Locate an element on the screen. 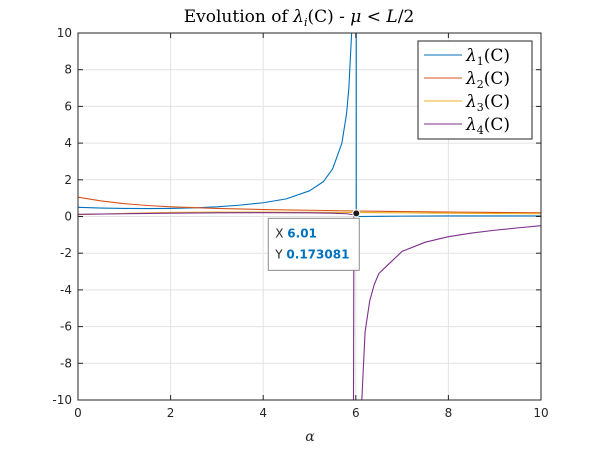 This screenshot has height=449, width=598. legend-item: λ2(C) is located at coordinates (467, 80).